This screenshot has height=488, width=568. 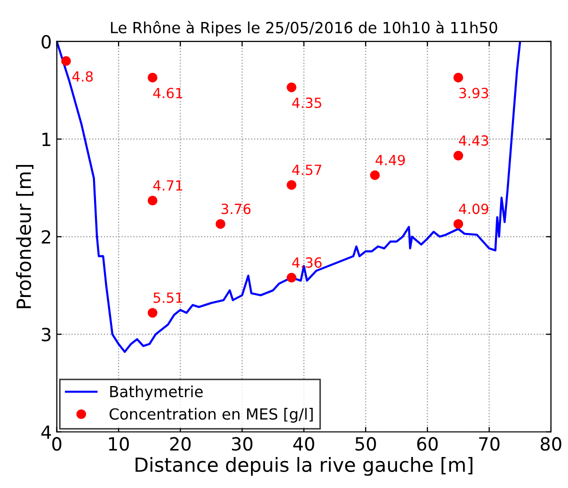 What do you see at coordinates (46, 139) in the screenshot?
I see `y-tick-label: 1` at bounding box center [46, 139].